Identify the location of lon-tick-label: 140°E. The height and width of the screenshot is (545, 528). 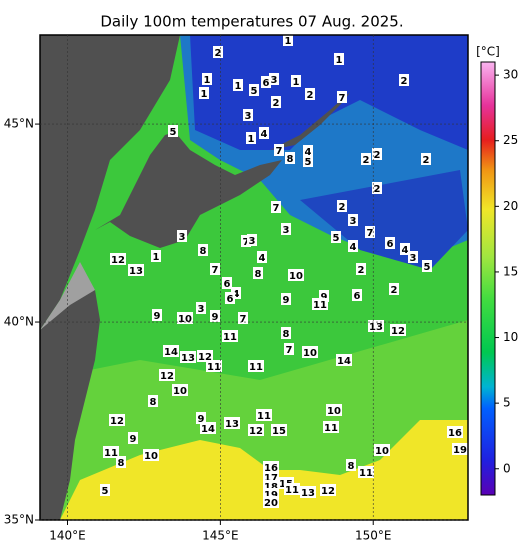
(67, 536).